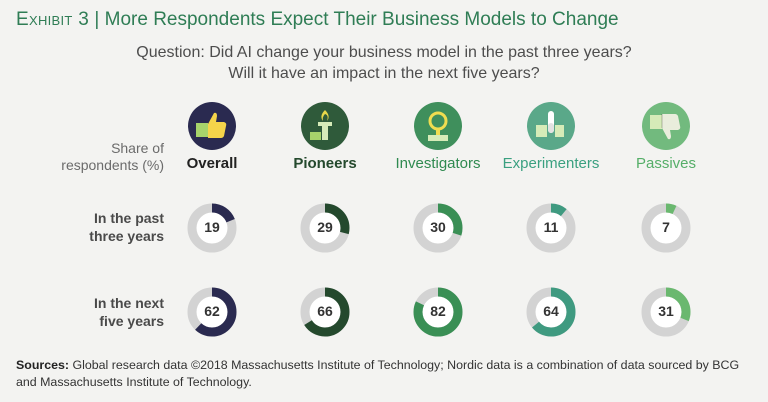 Image resolution: width=768 pixels, height=402 pixels. I want to click on segment-label-experimenters: Experimenters, so click(551, 163).